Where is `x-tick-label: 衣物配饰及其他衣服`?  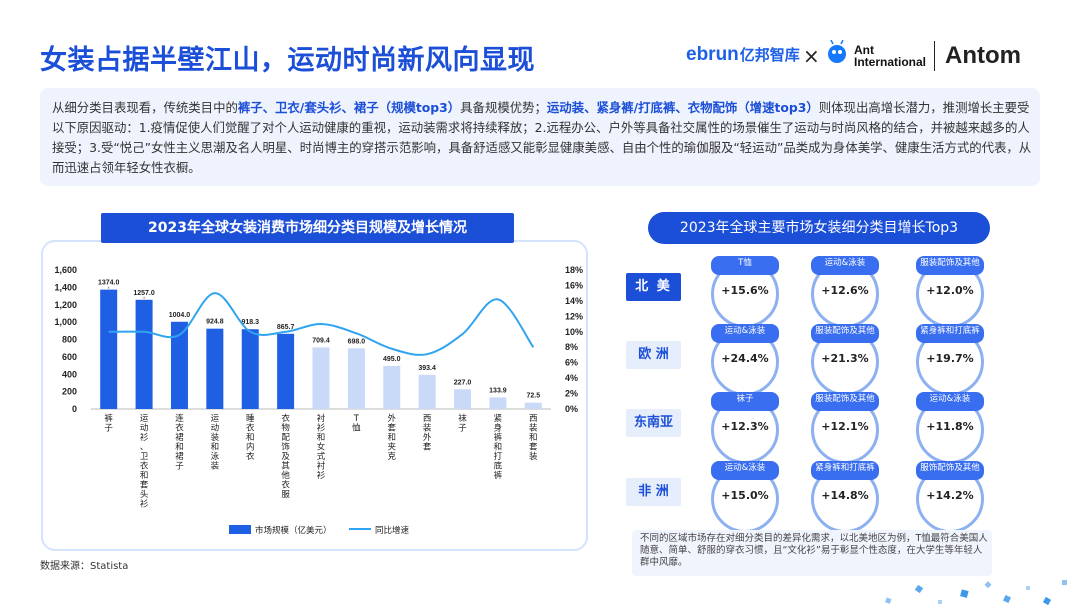 x-tick-label: 衣物配饰及其他衣服 is located at coordinates (285, 456).